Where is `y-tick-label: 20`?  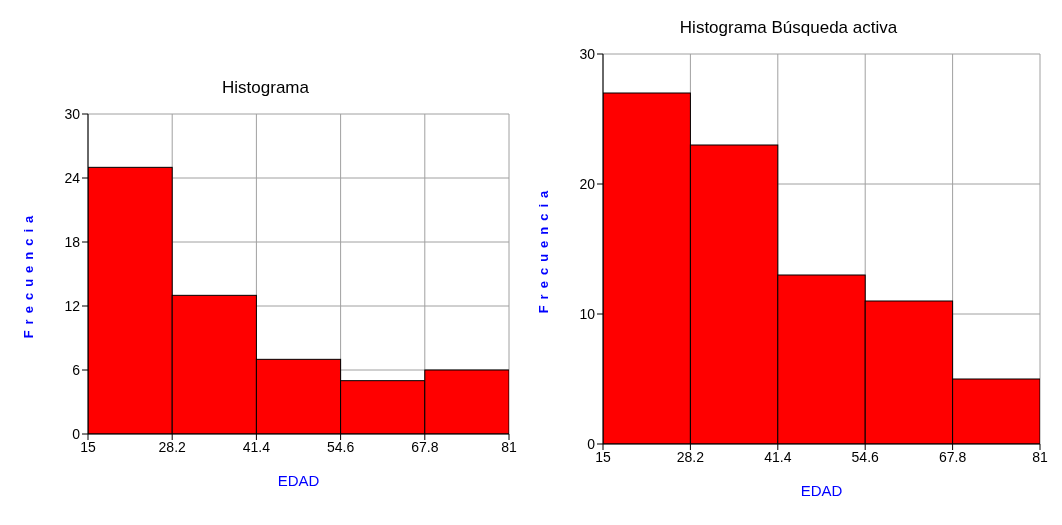
y-tick-label: 20 is located at coordinates (587, 183).